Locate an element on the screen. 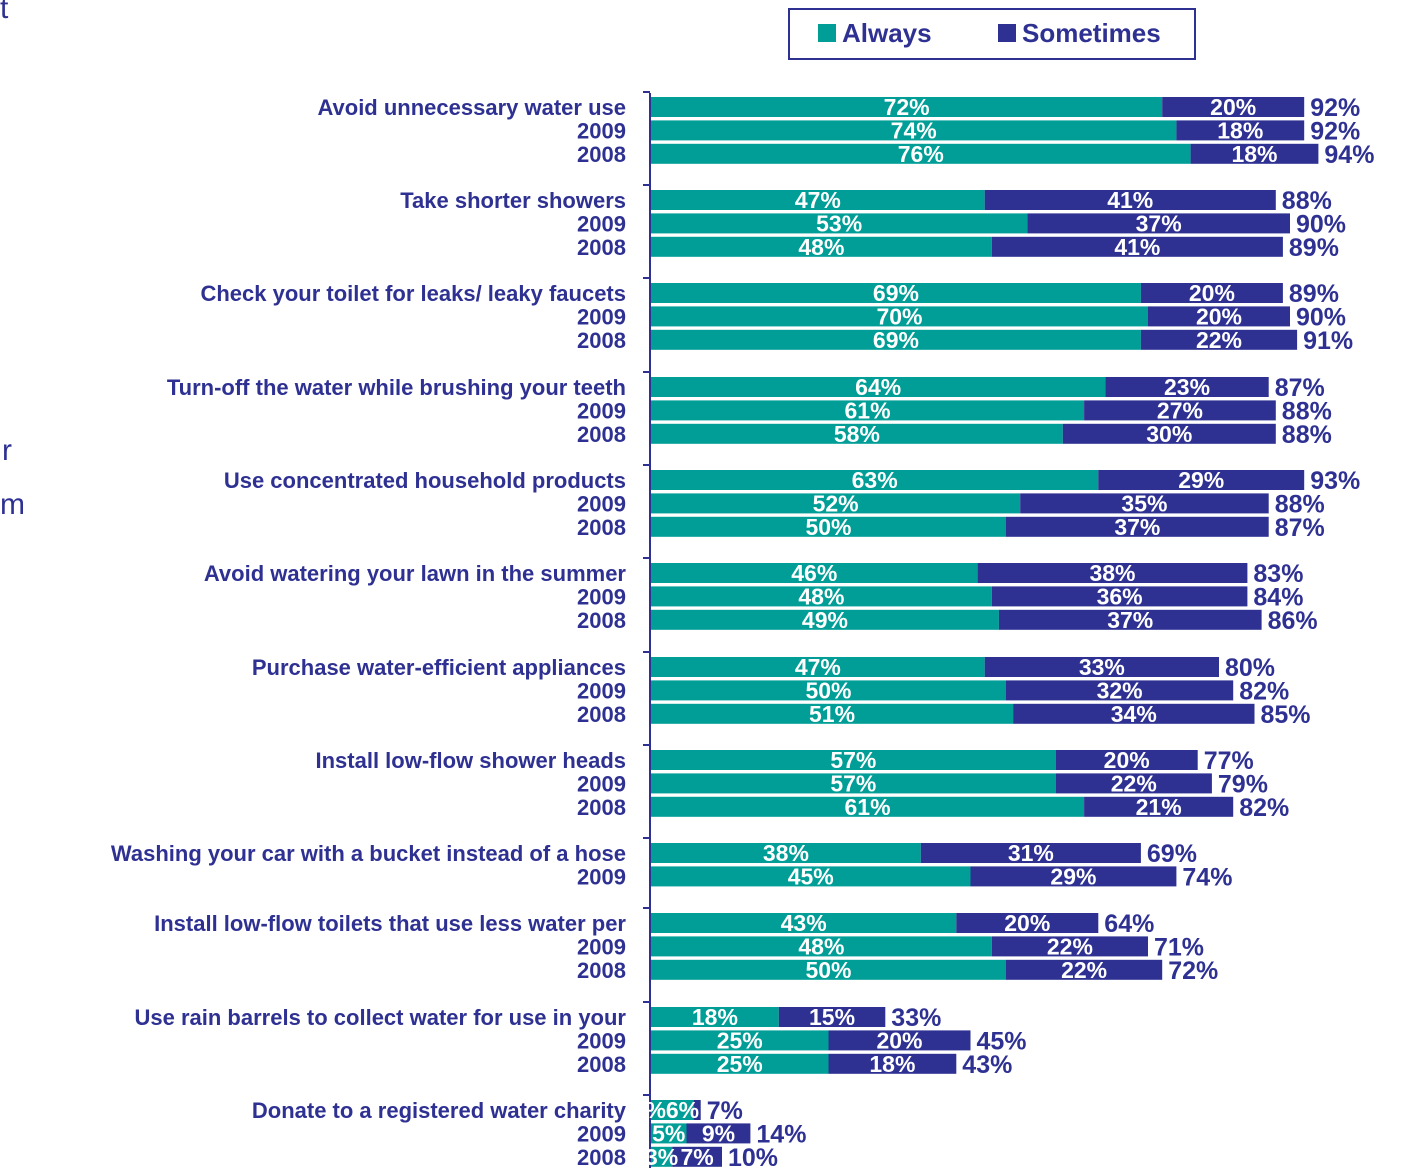  data-label-total: 72% is located at coordinates (1193, 971).